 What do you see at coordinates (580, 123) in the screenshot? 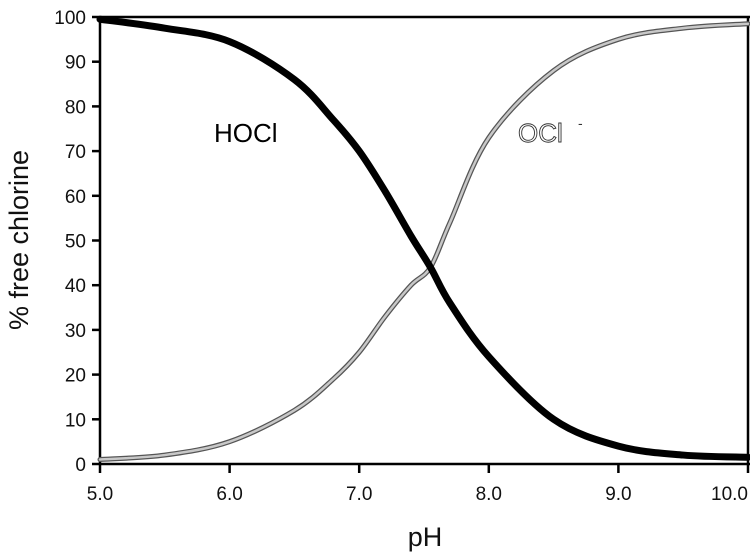
I see `ocl-charge: -` at bounding box center [580, 123].